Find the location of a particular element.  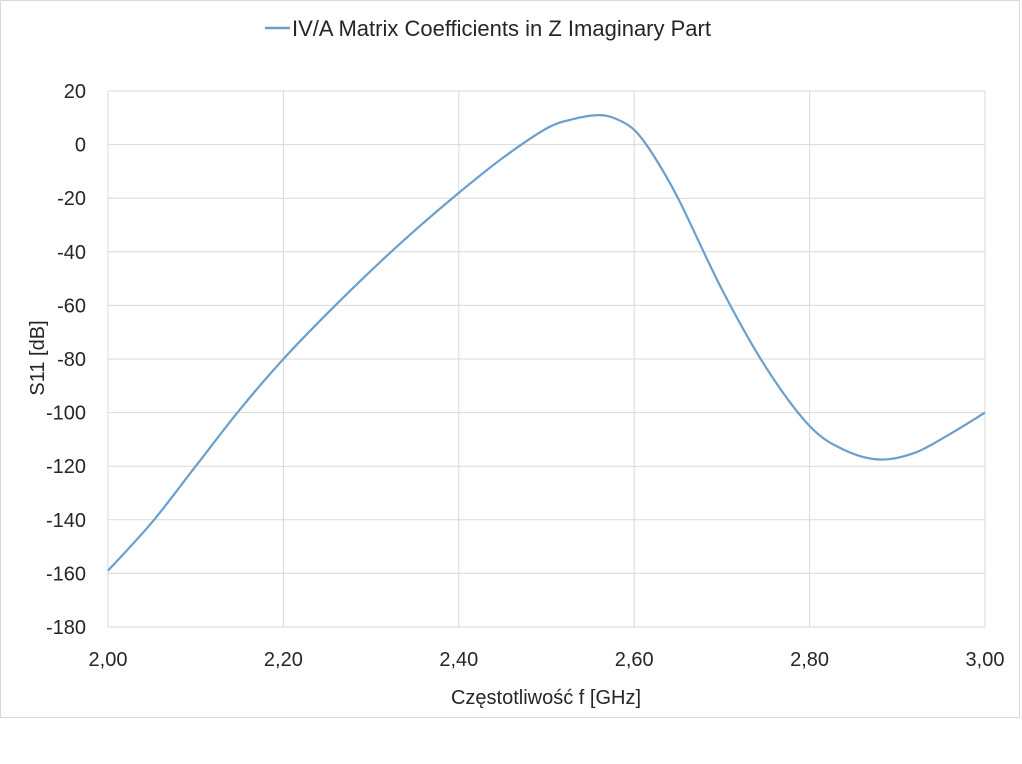

y-tick-label: 20 is located at coordinates (75, 92).